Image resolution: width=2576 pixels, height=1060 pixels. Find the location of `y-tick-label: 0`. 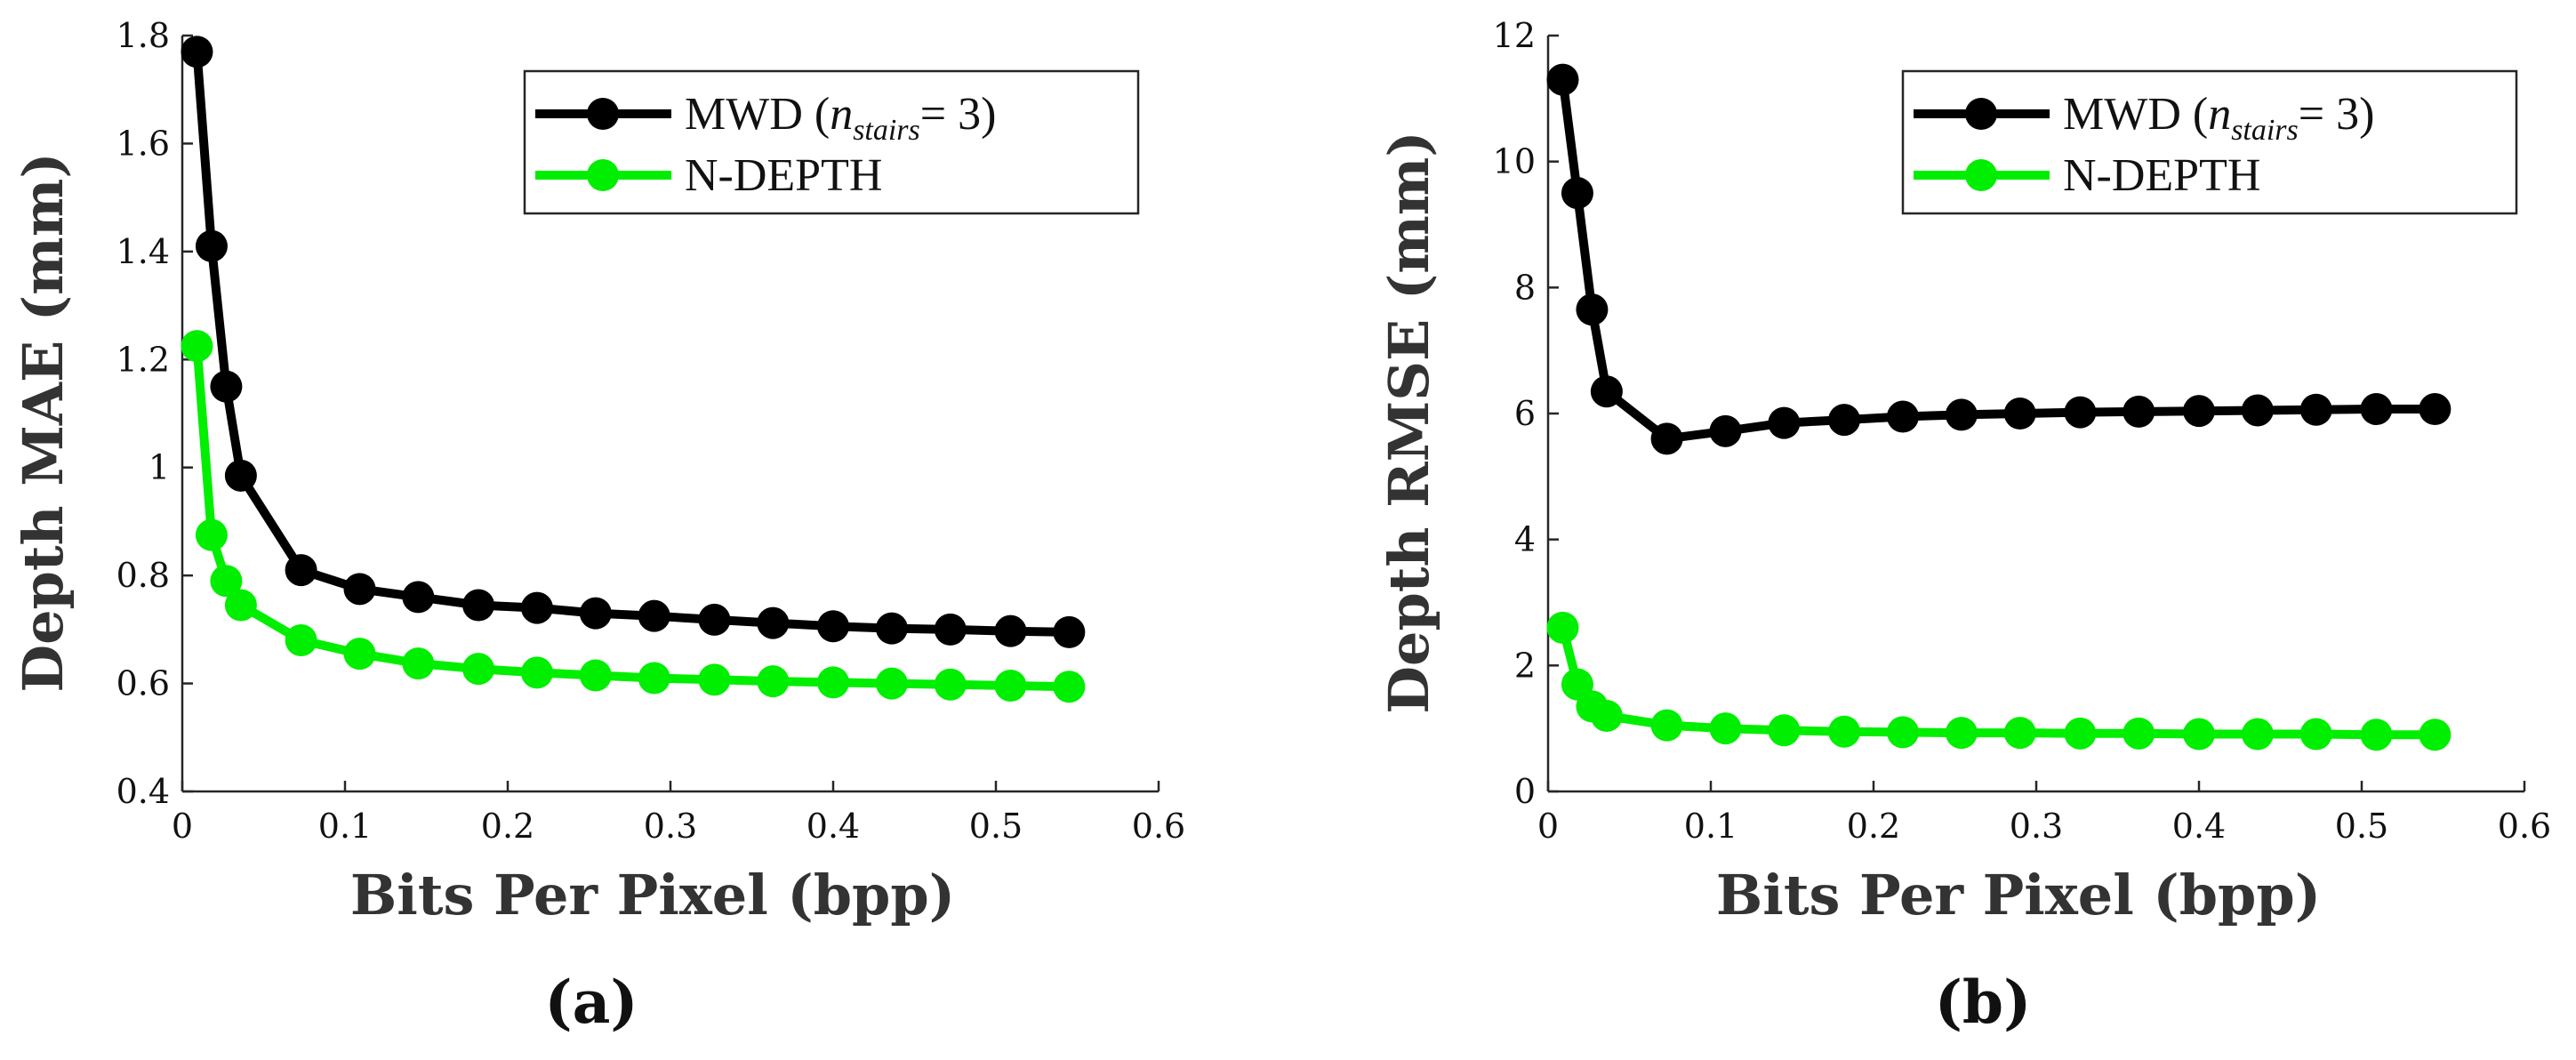

y-tick-label: 0 is located at coordinates (1525, 791).